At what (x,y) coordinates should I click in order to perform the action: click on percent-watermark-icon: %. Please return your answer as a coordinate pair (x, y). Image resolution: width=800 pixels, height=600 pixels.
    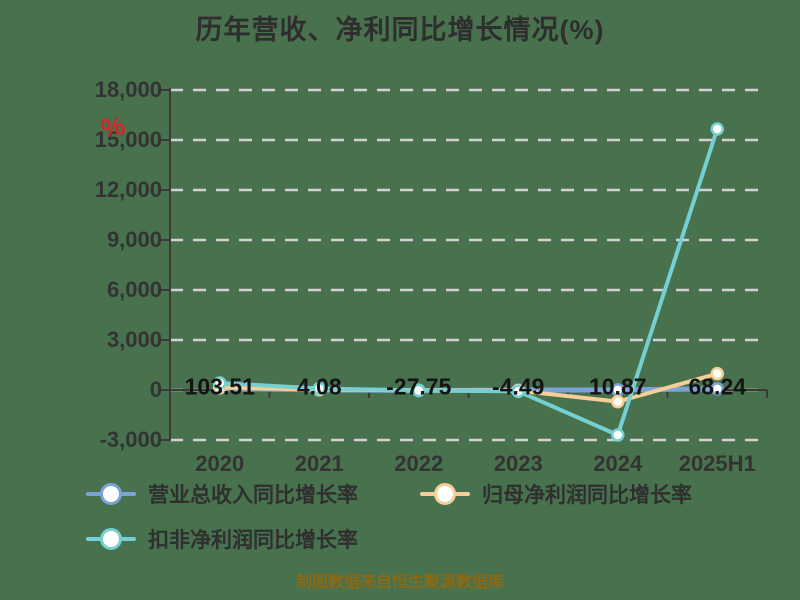
    Looking at the image, I should click on (113, 127).